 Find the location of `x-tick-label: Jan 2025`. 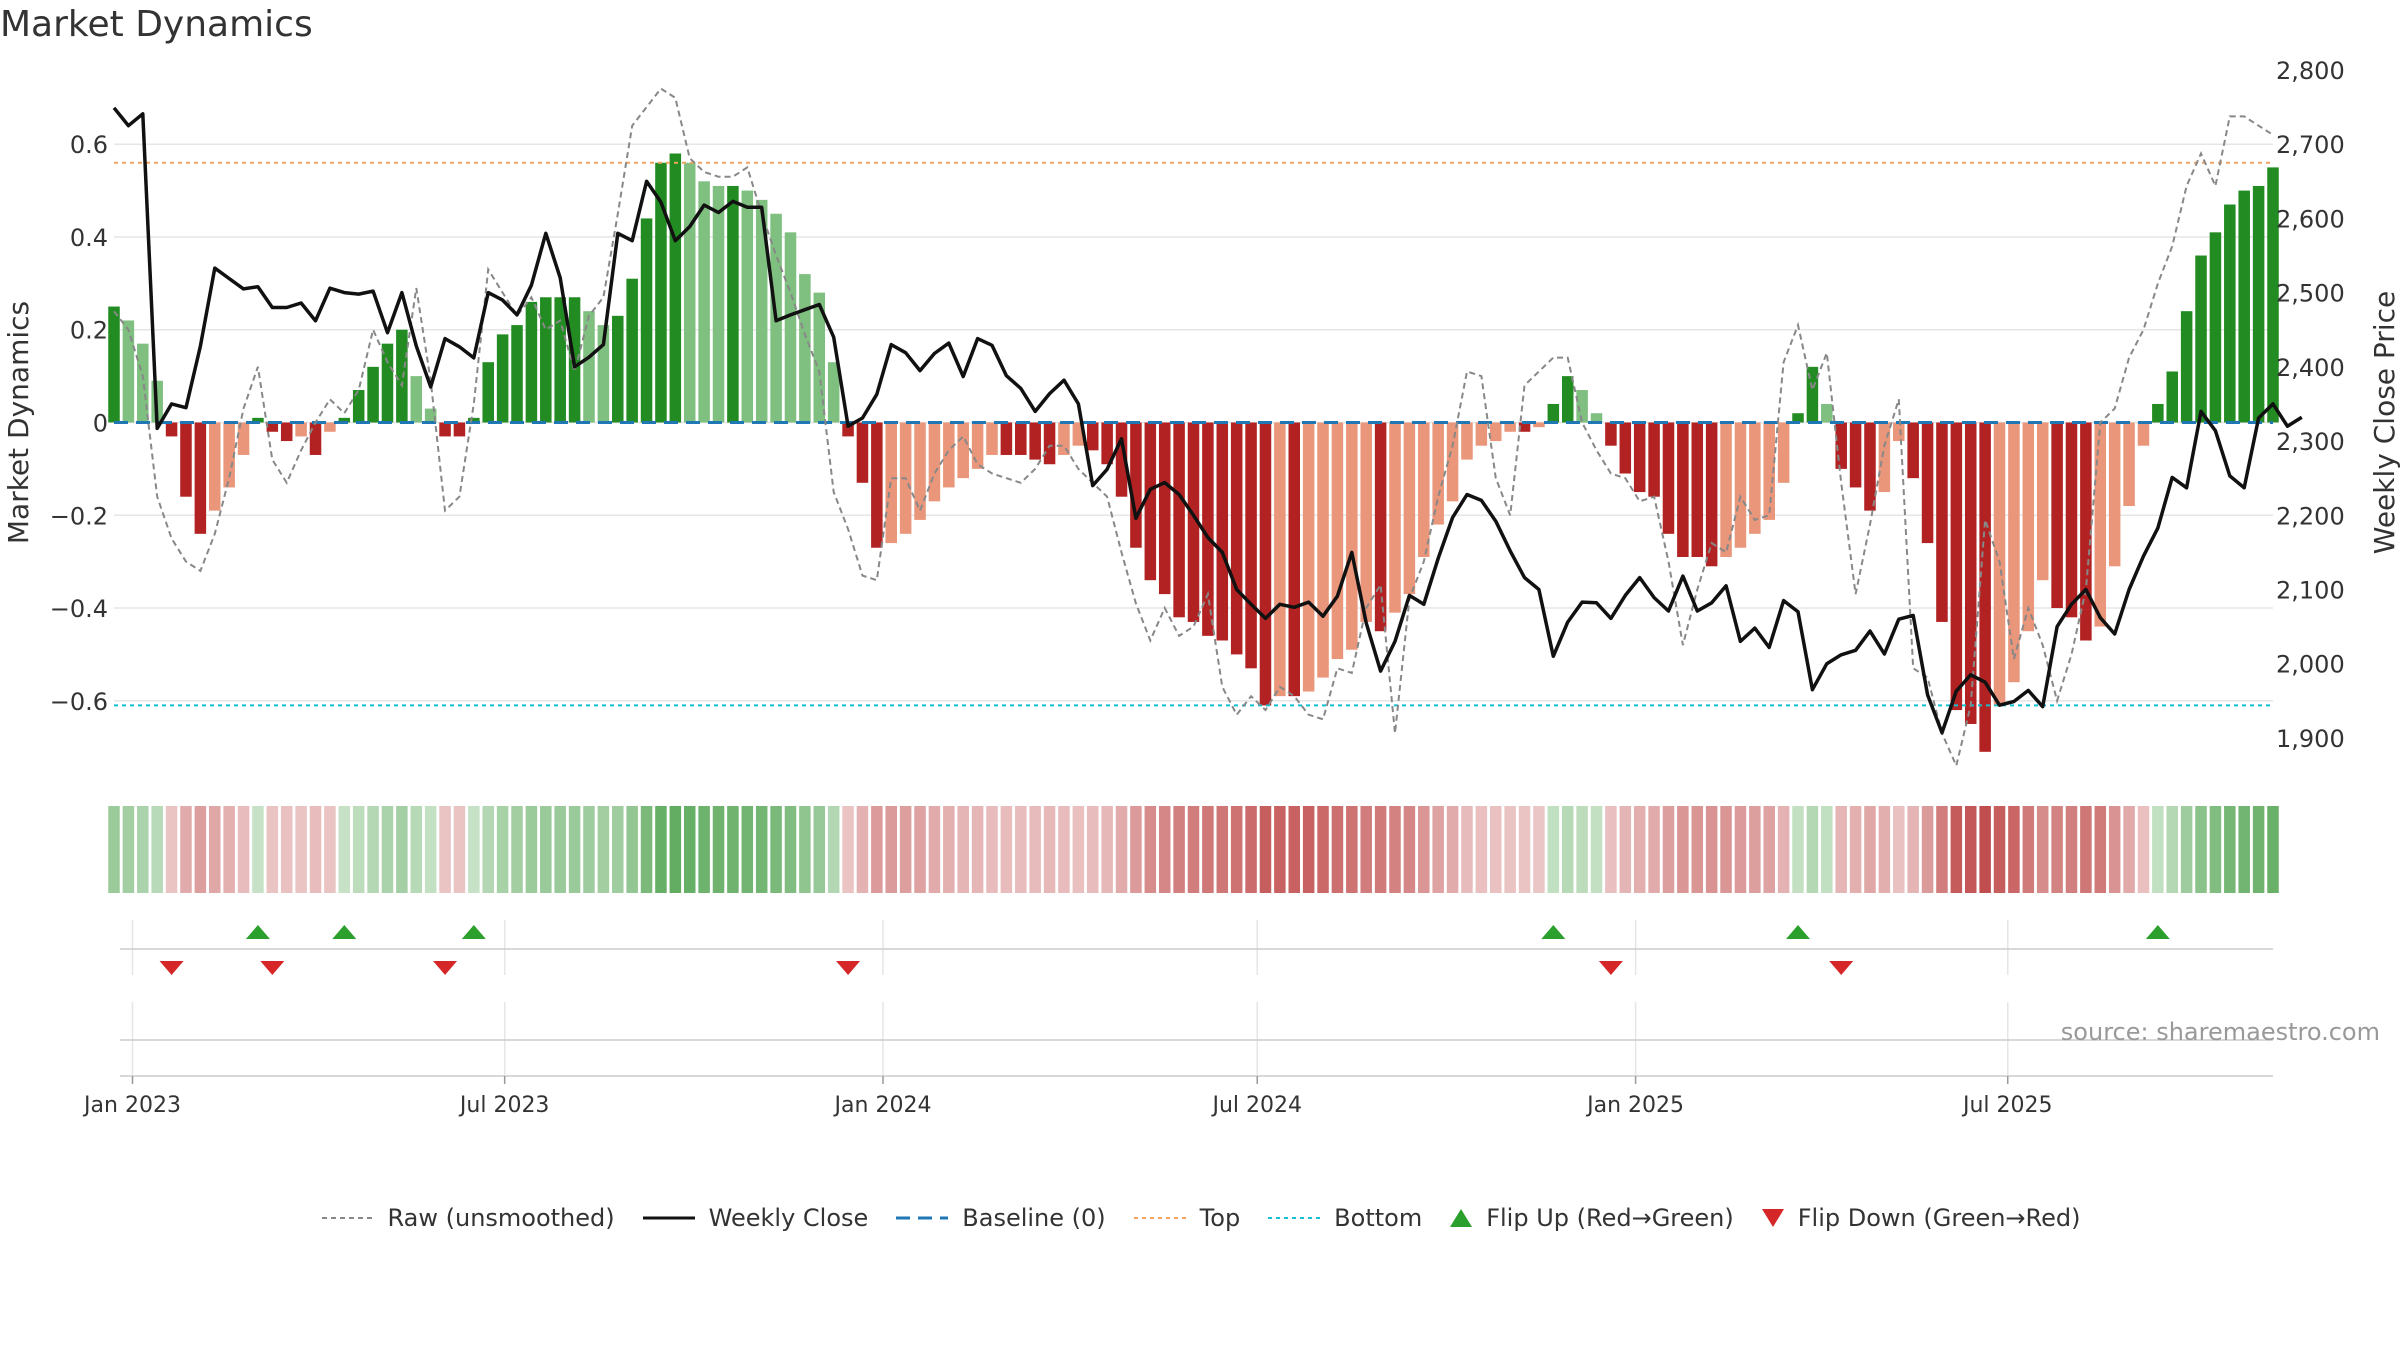

x-tick-label: Jan 2025 is located at coordinates (1634, 1105).